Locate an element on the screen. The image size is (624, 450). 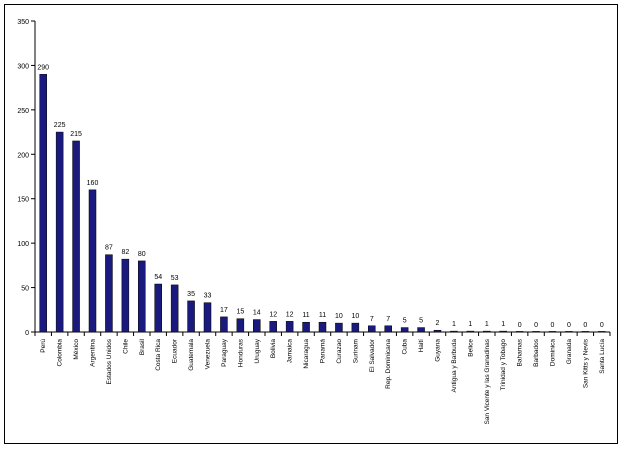
x-tick-label: Panamá is located at coordinates (323, 351).